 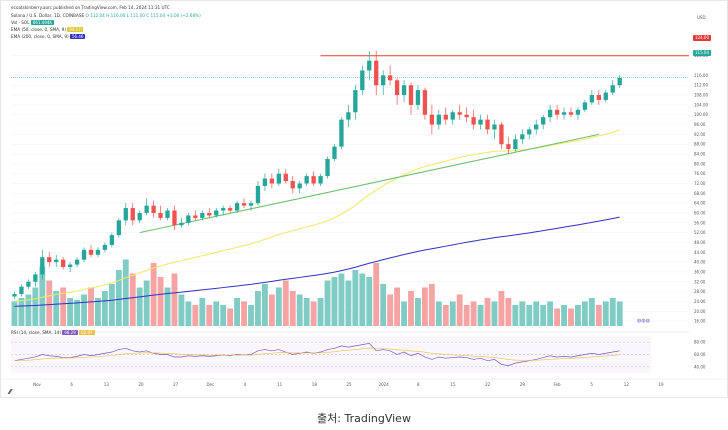 I want to click on price-axis-label: 64.00, so click(x=700, y=203).